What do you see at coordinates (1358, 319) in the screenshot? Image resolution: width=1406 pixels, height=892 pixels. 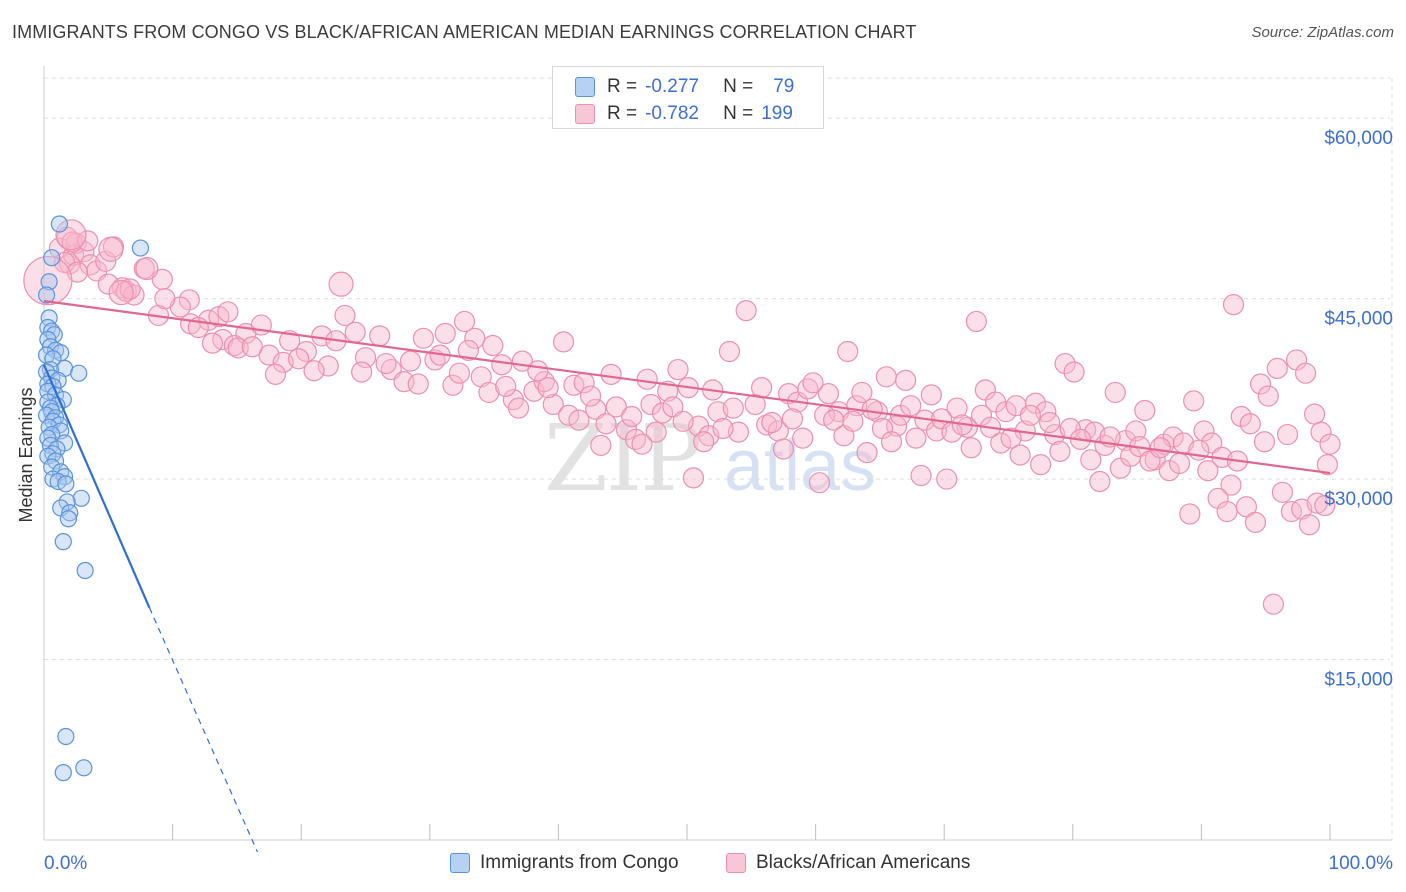 I see `y-tick-label: $45,000` at bounding box center [1358, 319].